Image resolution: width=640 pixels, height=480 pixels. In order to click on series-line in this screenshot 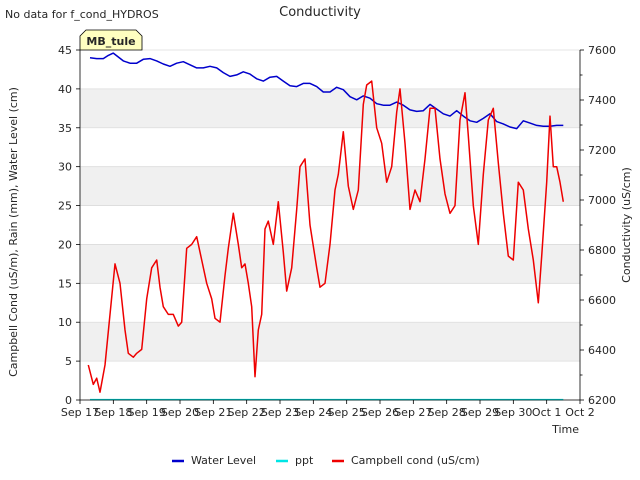, I will do `click(326, 91)`.